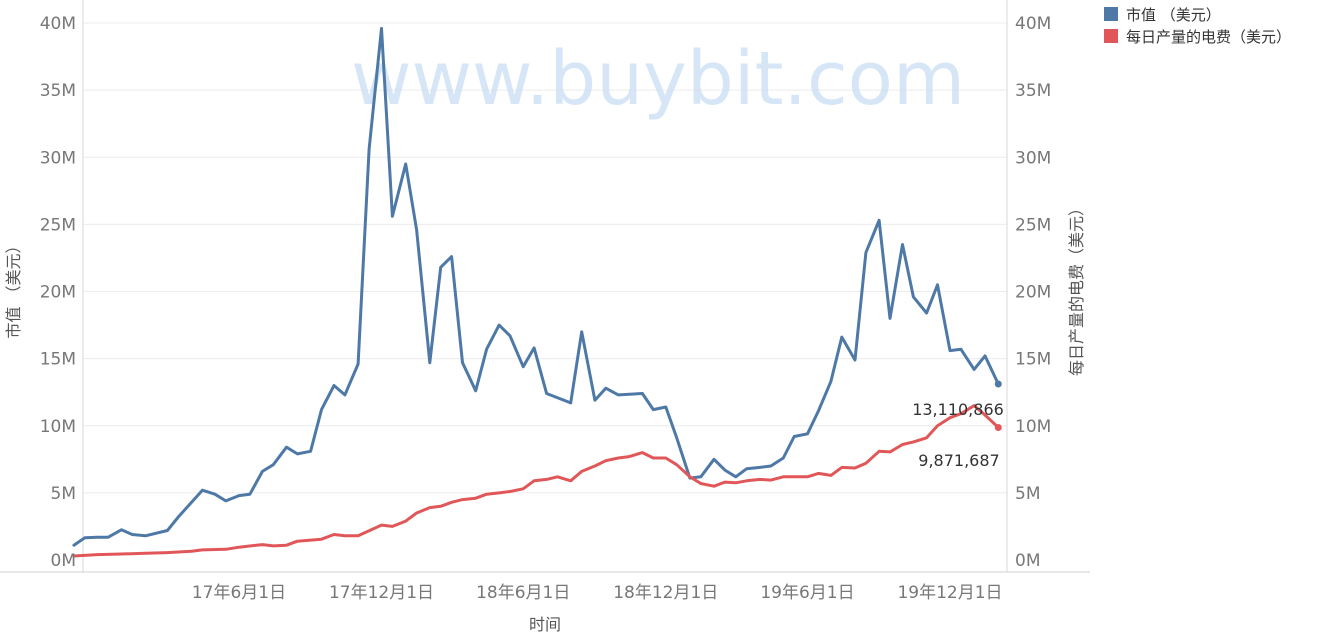 This screenshot has height=644, width=1330. What do you see at coordinates (63, 494) in the screenshot?
I see `y-tick-label-left: 5M` at bounding box center [63, 494].